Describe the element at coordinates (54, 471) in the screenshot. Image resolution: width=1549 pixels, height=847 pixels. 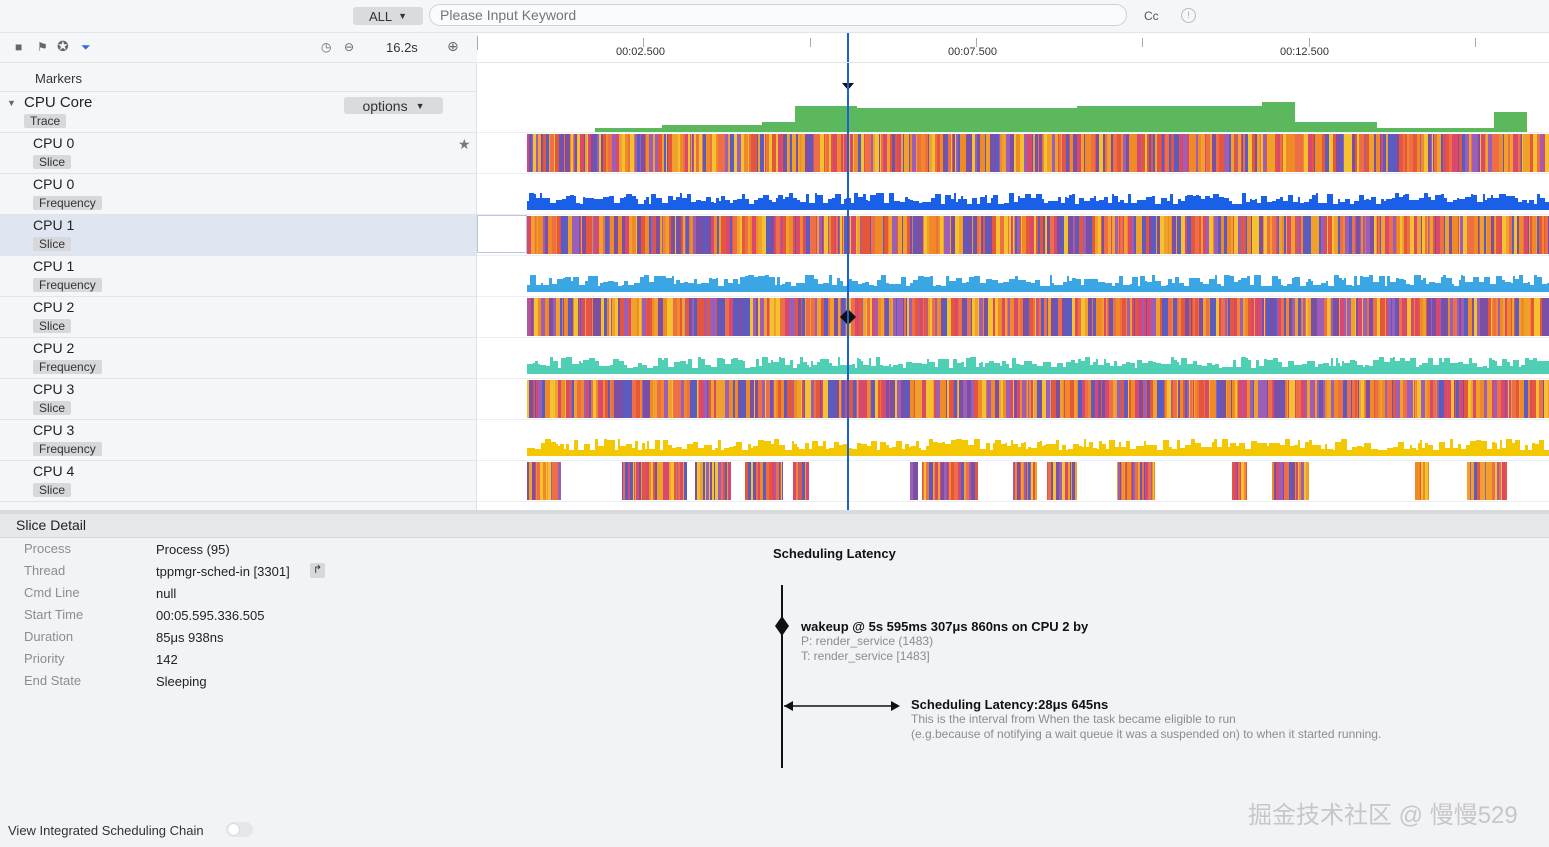
I see `track-name: CPU 4` at that location.